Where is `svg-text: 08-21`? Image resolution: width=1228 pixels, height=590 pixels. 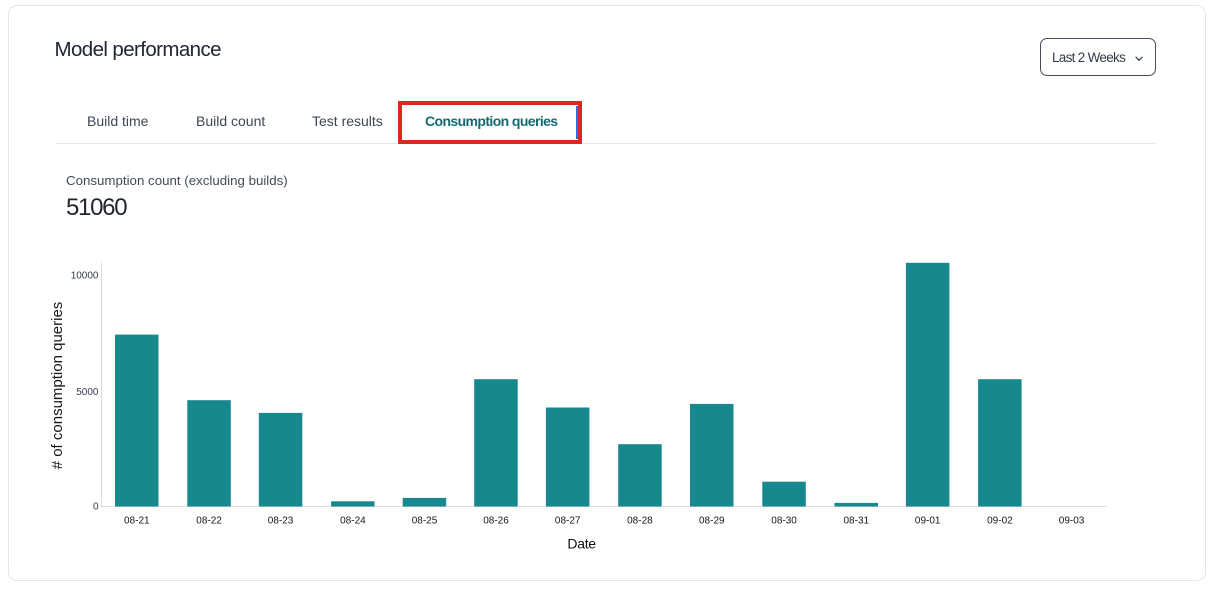
svg-text: 08-21 is located at coordinates (137, 521).